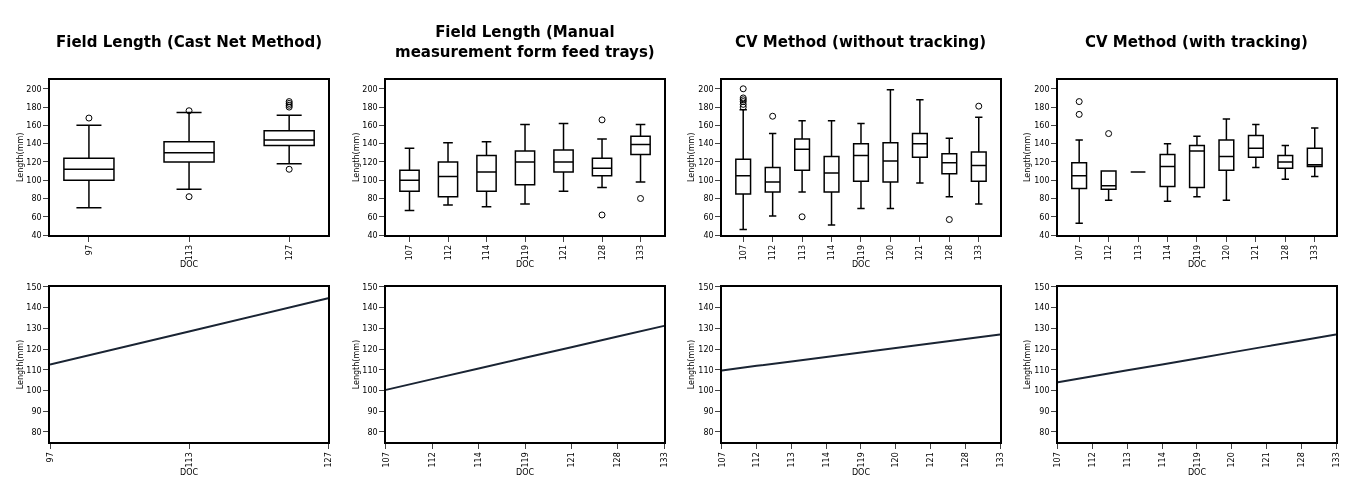 Image resolution: width=1346 pixels, height=490 pixels. I want to click on line-series, so click(861, 352).